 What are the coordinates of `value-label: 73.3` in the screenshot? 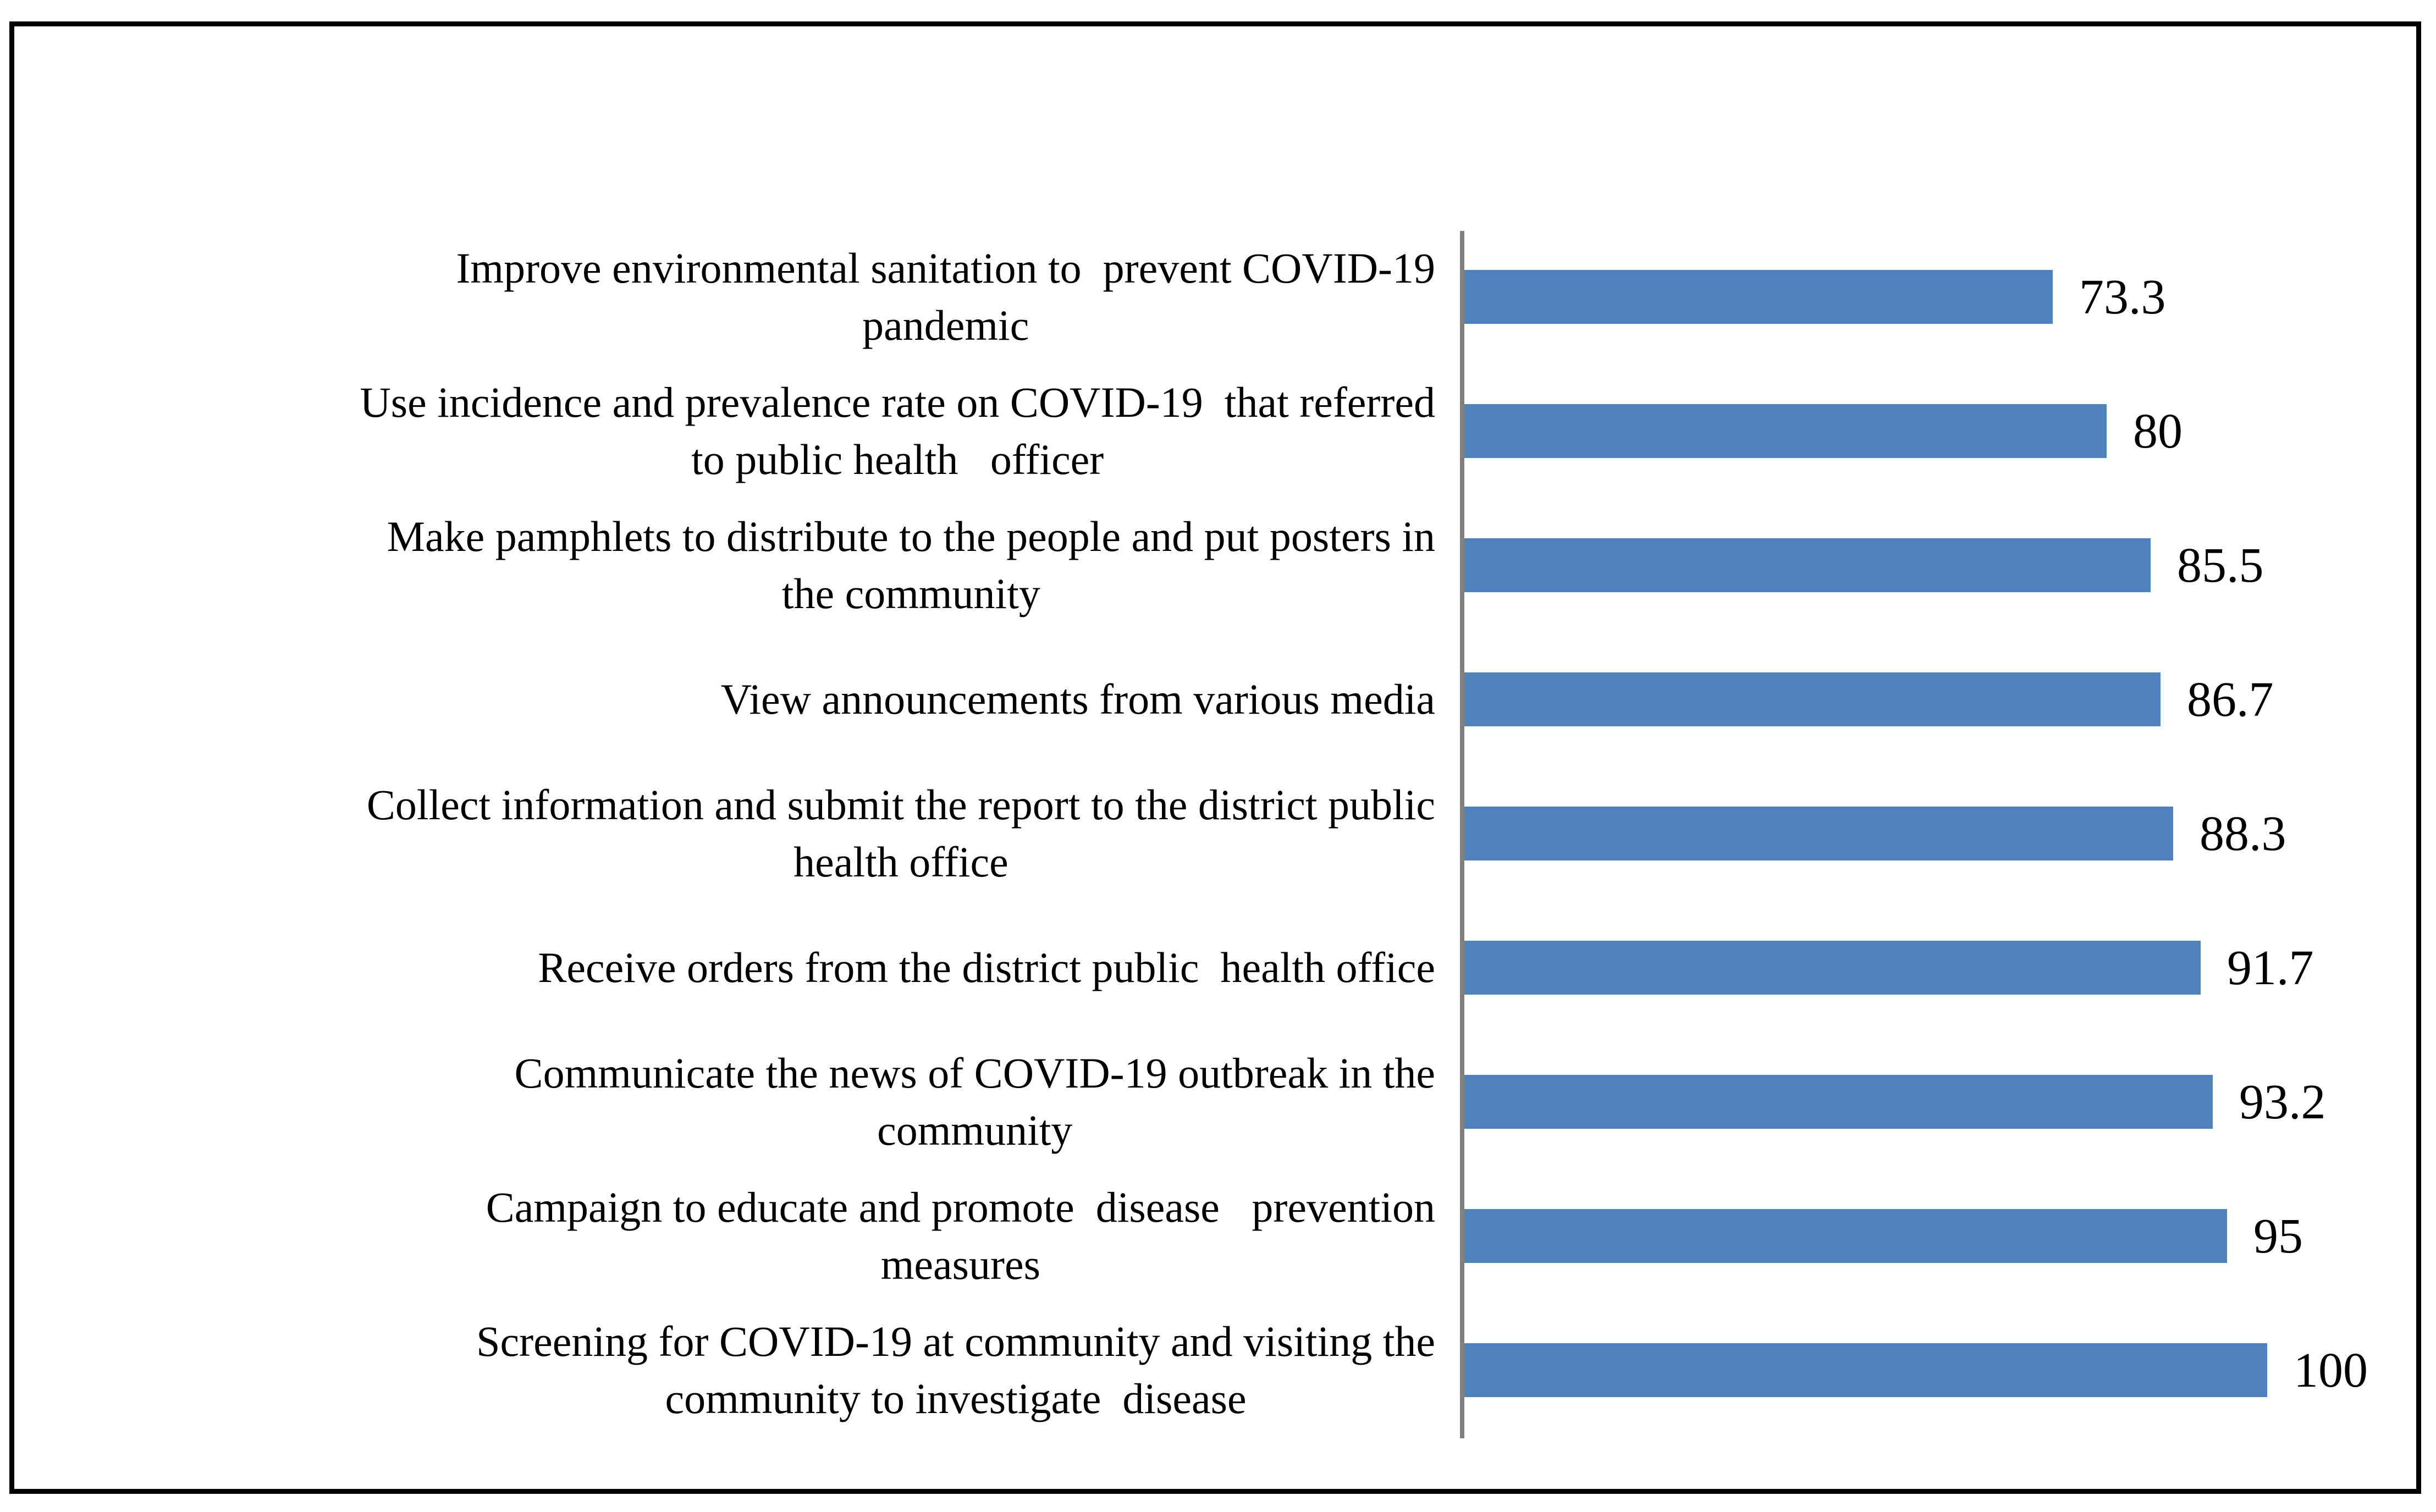 It's located at (2122, 297).